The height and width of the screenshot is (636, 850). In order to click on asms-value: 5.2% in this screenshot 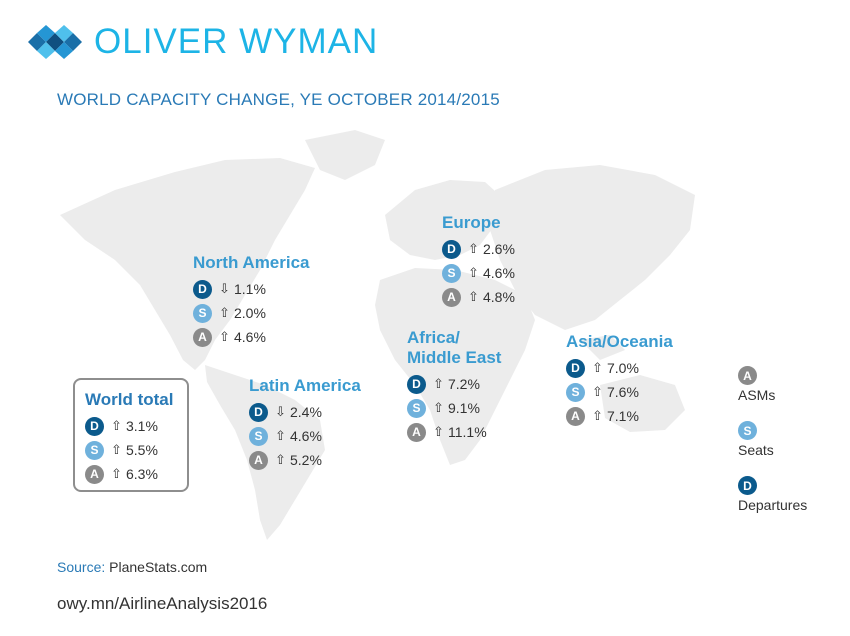, I will do `click(306, 460)`.